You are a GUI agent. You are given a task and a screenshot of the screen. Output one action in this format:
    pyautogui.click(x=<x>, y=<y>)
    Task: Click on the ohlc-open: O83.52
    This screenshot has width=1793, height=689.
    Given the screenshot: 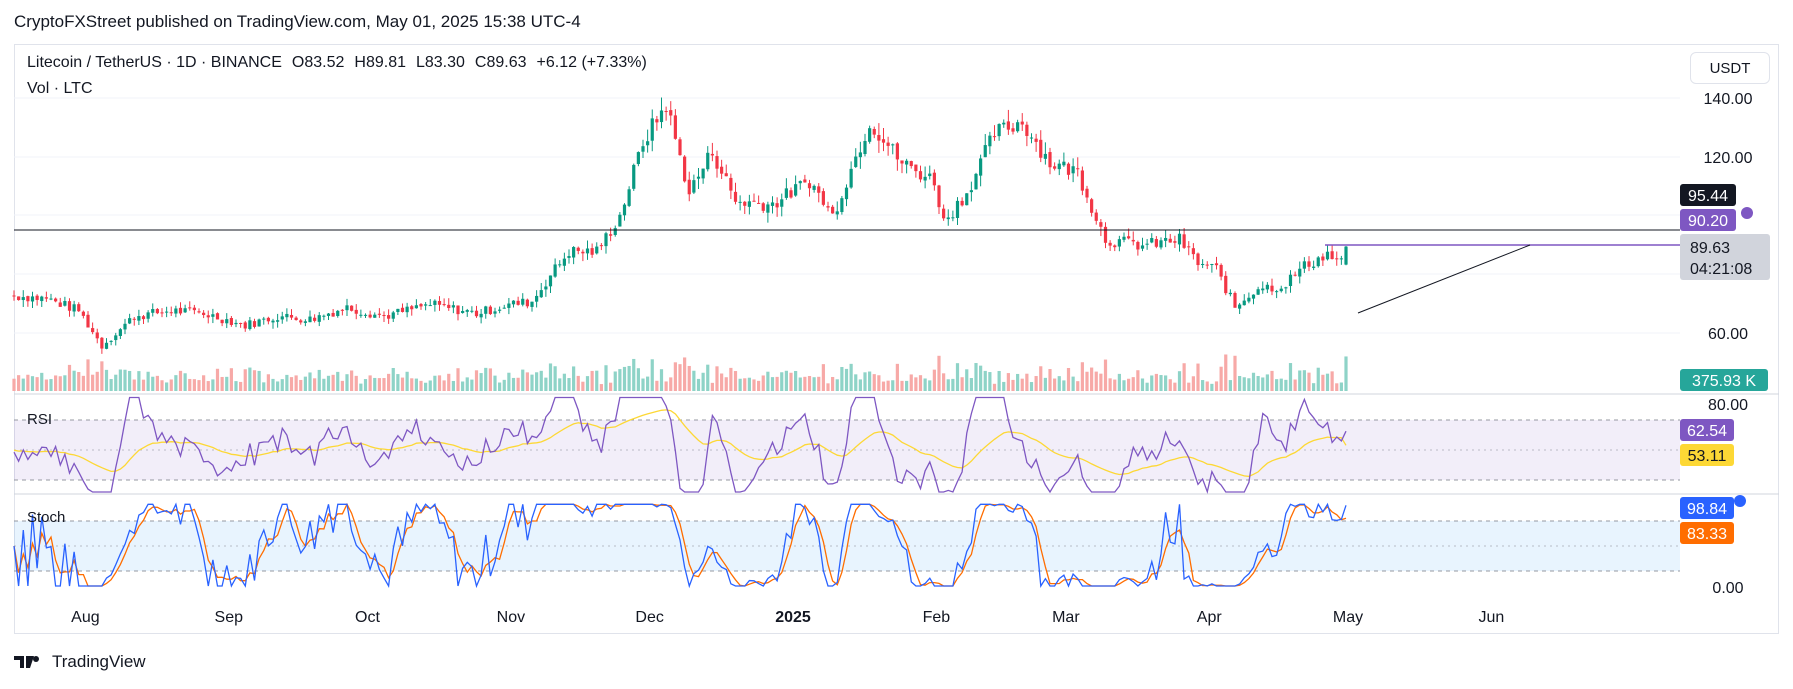 What is the action you would take?
    pyautogui.click(x=318, y=62)
    